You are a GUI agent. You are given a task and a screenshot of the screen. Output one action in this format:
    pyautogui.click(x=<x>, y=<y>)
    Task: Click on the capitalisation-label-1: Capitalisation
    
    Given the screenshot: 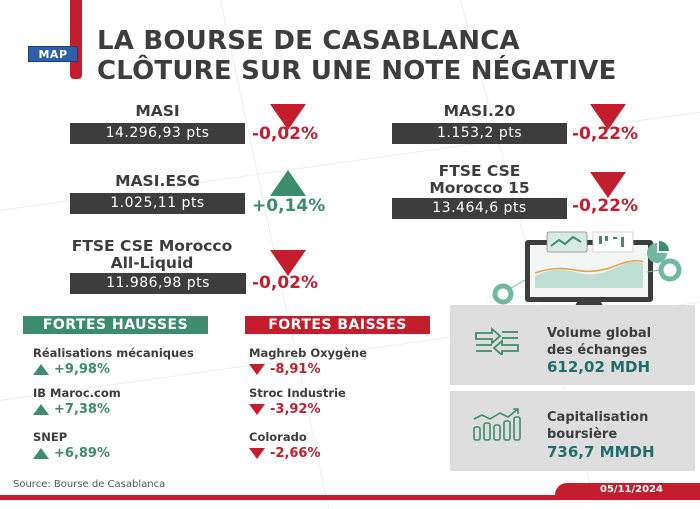 What is the action you would take?
    pyautogui.click(x=598, y=417)
    